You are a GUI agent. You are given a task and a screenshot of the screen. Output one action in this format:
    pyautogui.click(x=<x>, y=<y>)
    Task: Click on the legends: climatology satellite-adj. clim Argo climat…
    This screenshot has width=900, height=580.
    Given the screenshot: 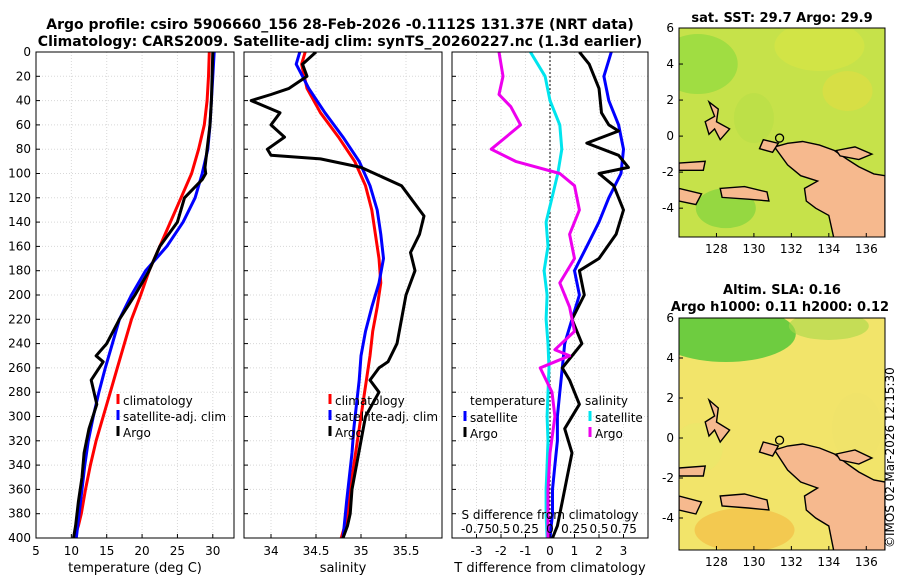 What is the action you would take?
    pyautogui.click(x=379, y=417)
    